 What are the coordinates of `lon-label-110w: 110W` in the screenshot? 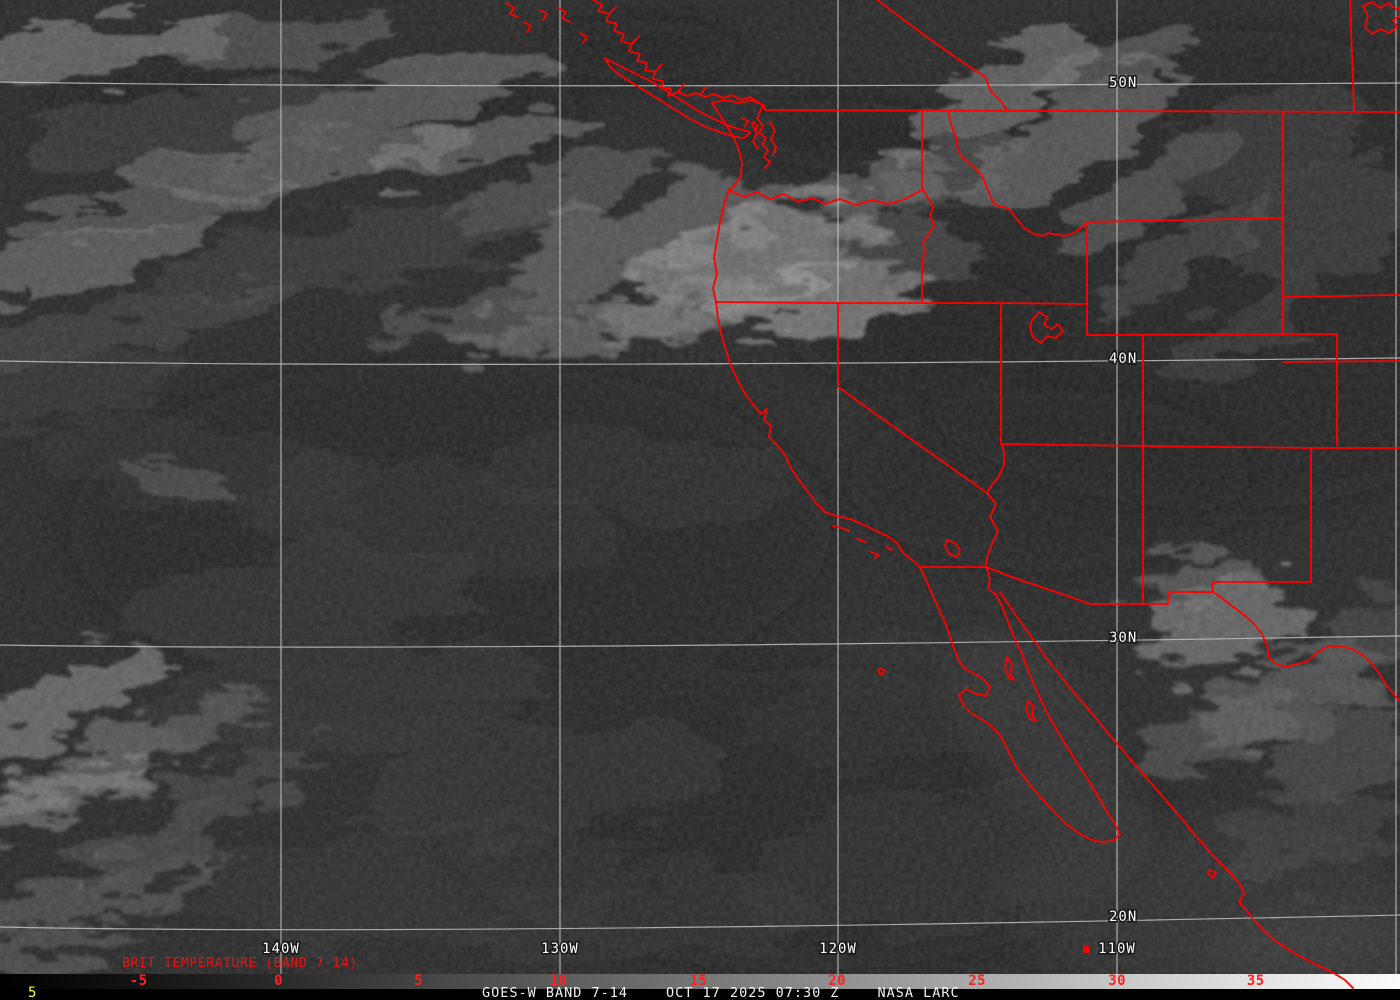 It's located at (1117, 949).